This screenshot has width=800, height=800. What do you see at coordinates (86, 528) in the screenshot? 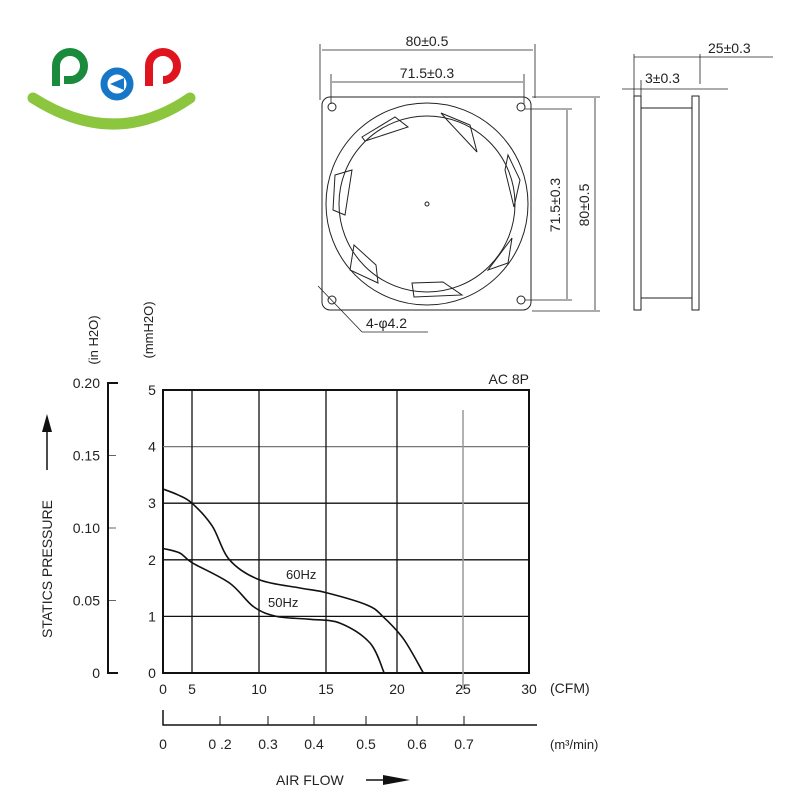
I see `y2-tick-label: 0.10` at bounding box center [86, 528].